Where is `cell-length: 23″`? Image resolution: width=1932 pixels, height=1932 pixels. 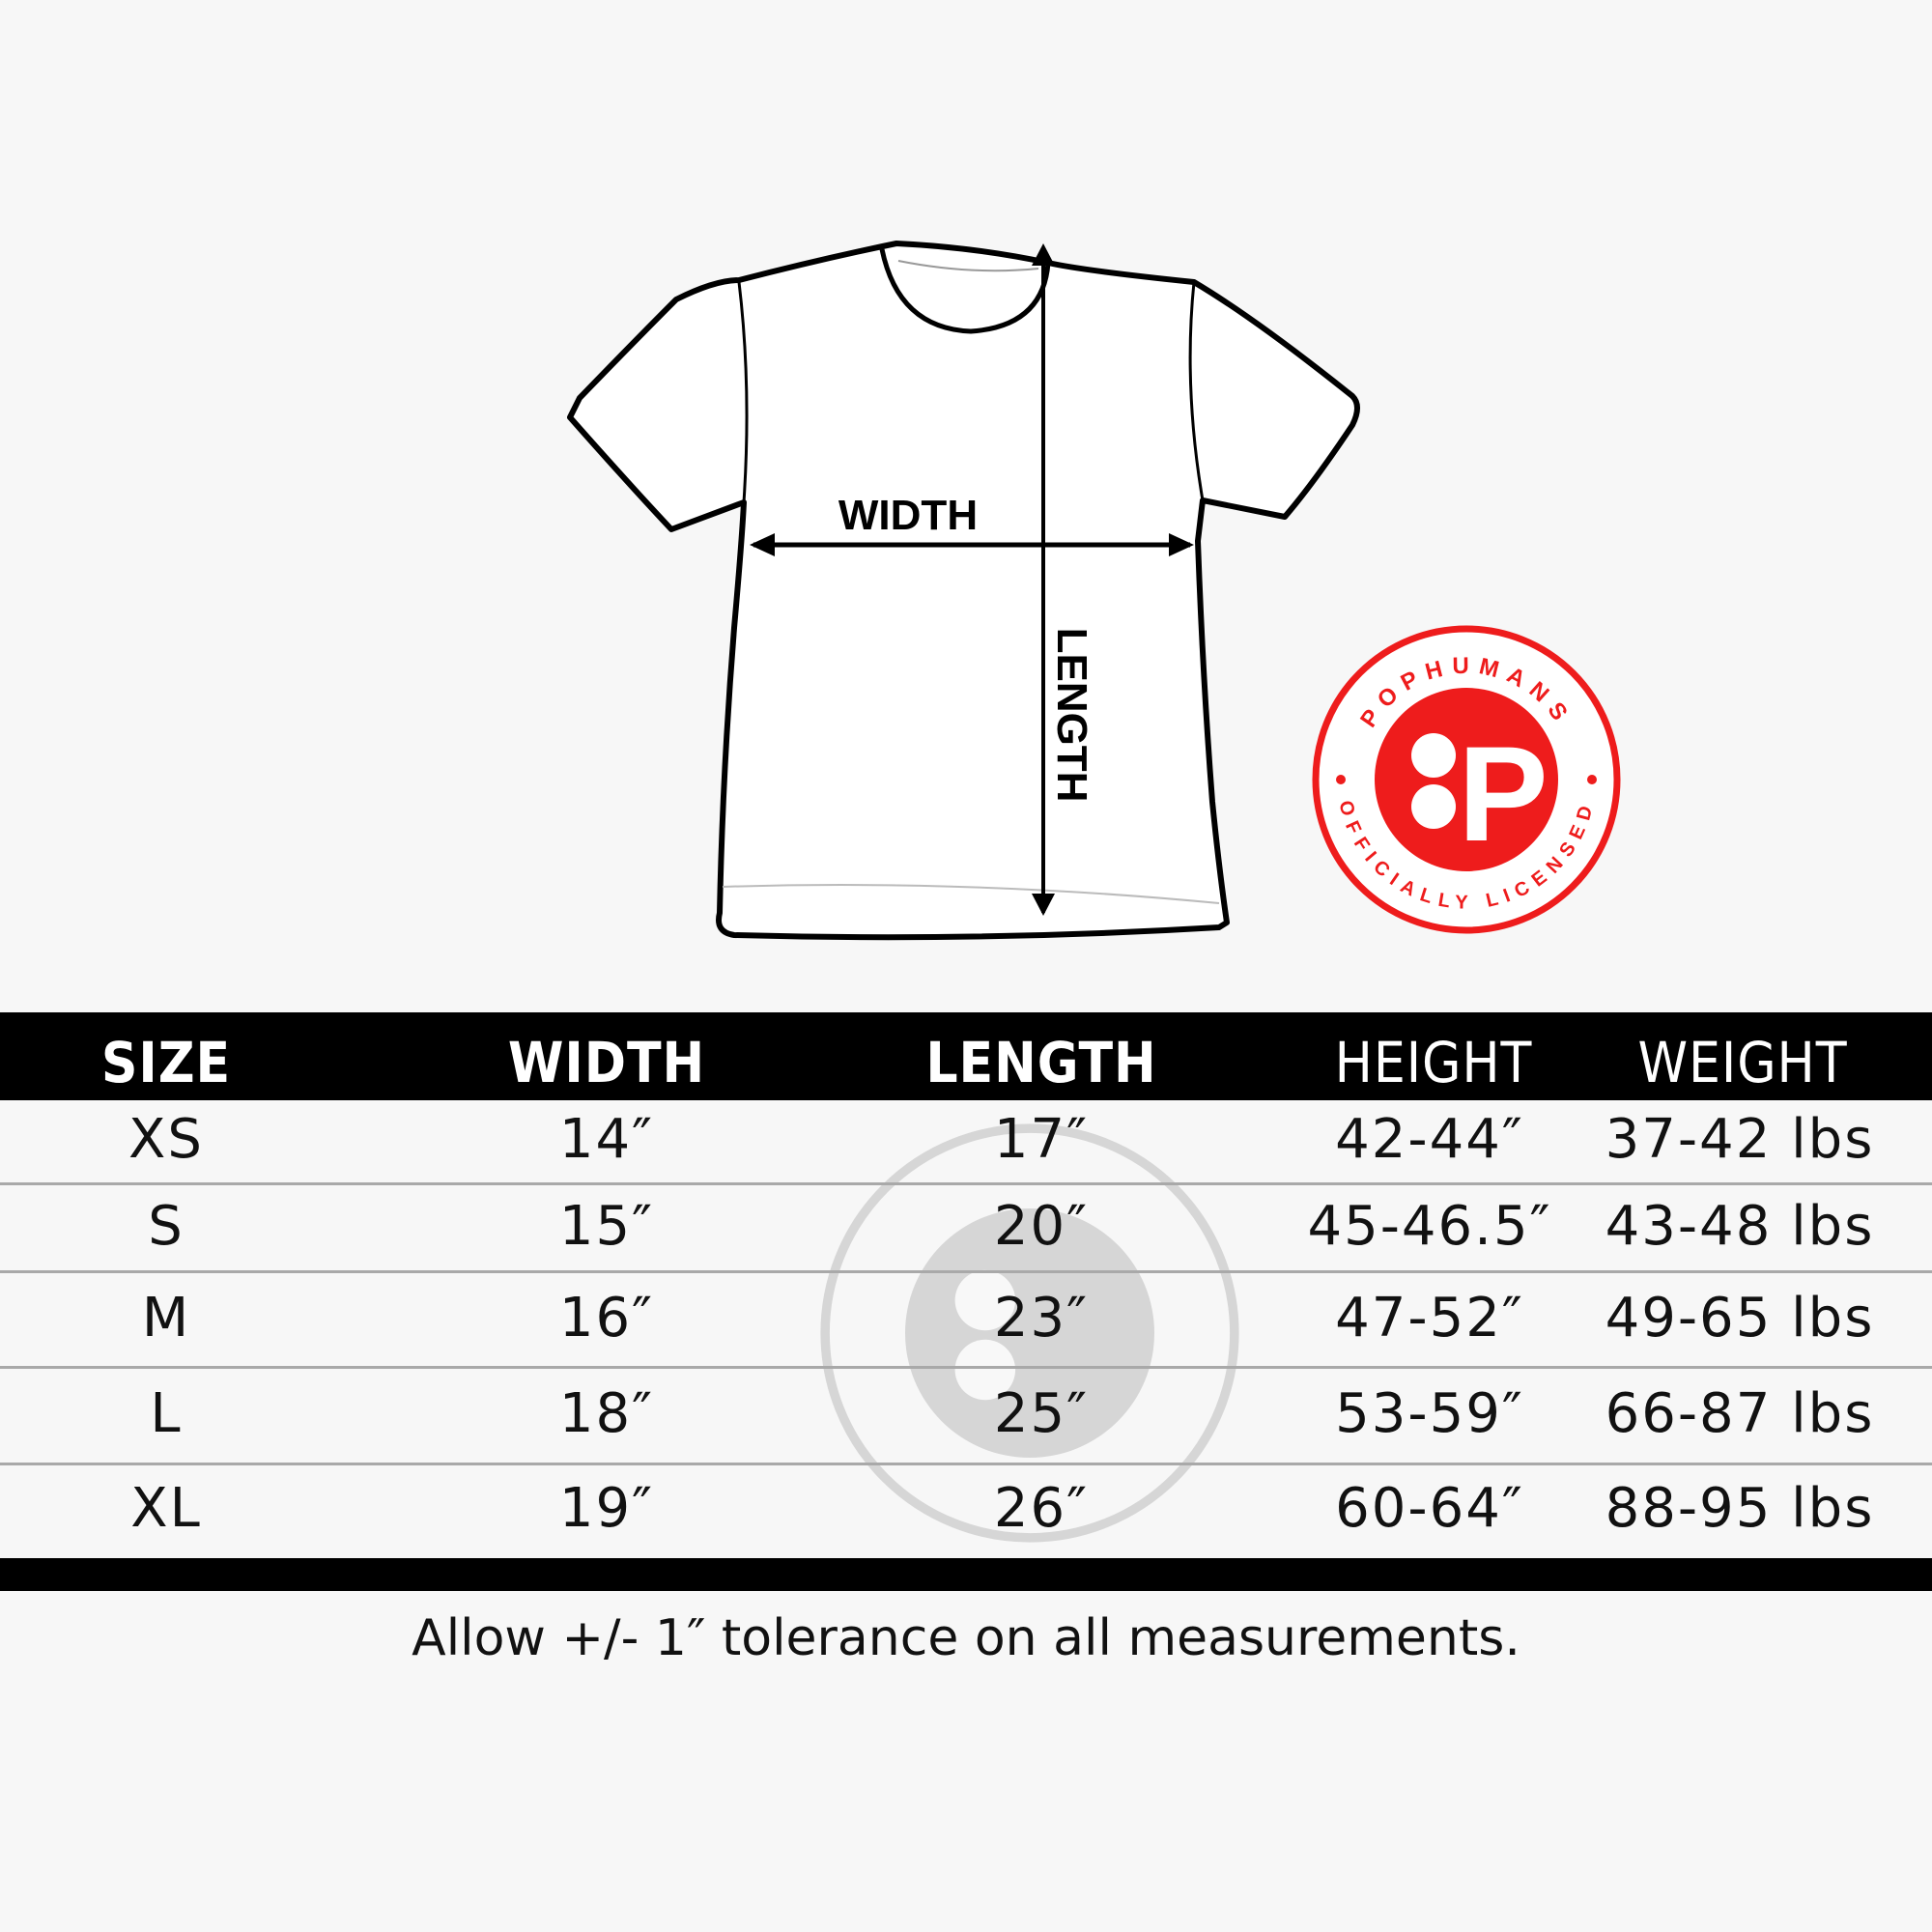
cell-length: 23″ is located at coordinates (1041, 1318).